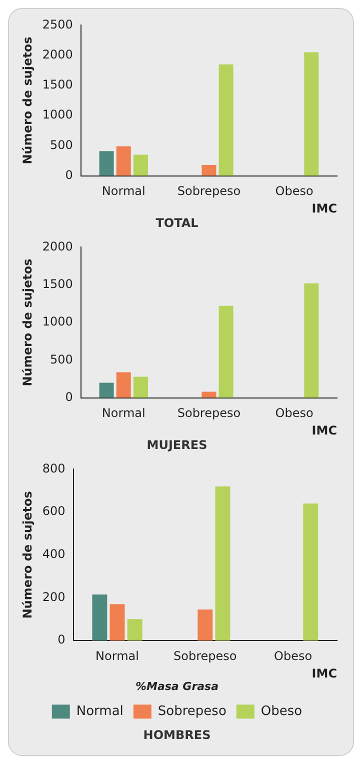  What do you see at coordinates (100, 711) in the screenshot?
I see `legend-label: Normal` at bounding box center [100, 711].